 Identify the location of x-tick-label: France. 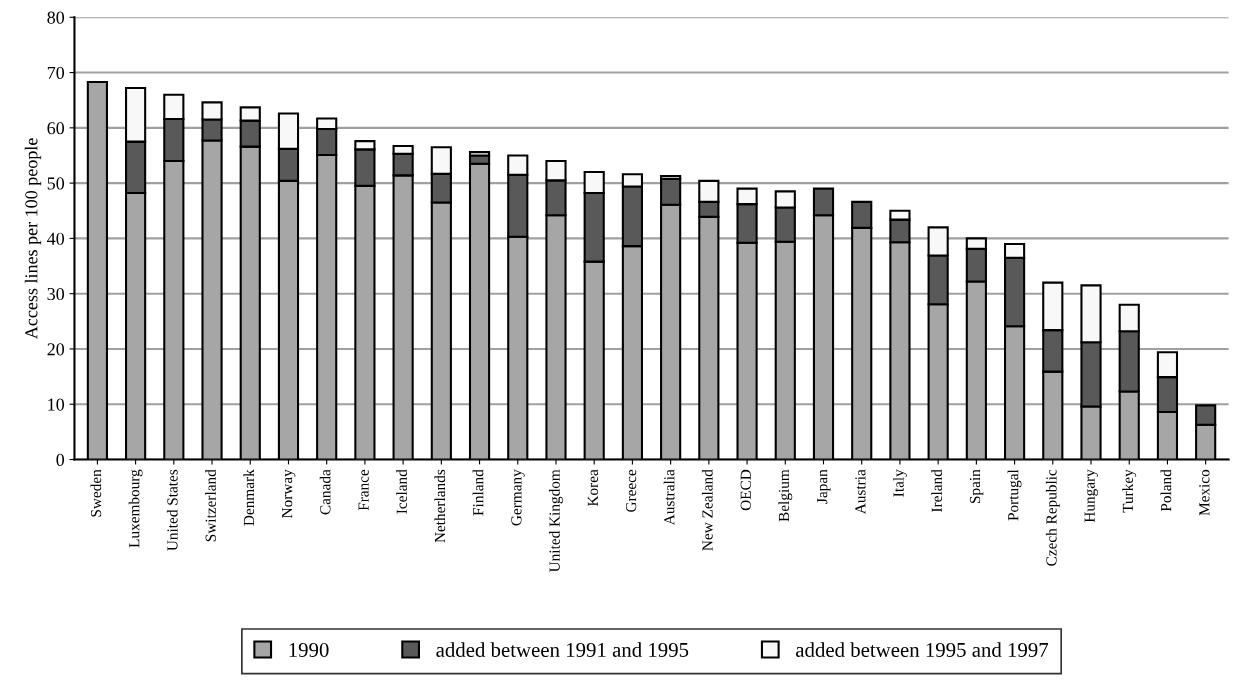
(363, 490).